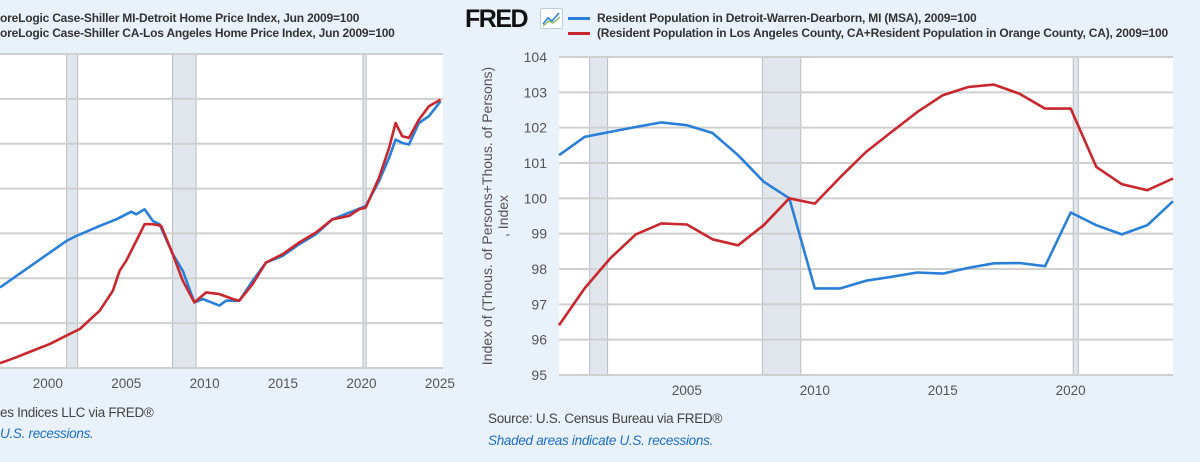 This screenshot has width=1200, height=462. I want to click on legend-swatch-red, so click(579, 34).